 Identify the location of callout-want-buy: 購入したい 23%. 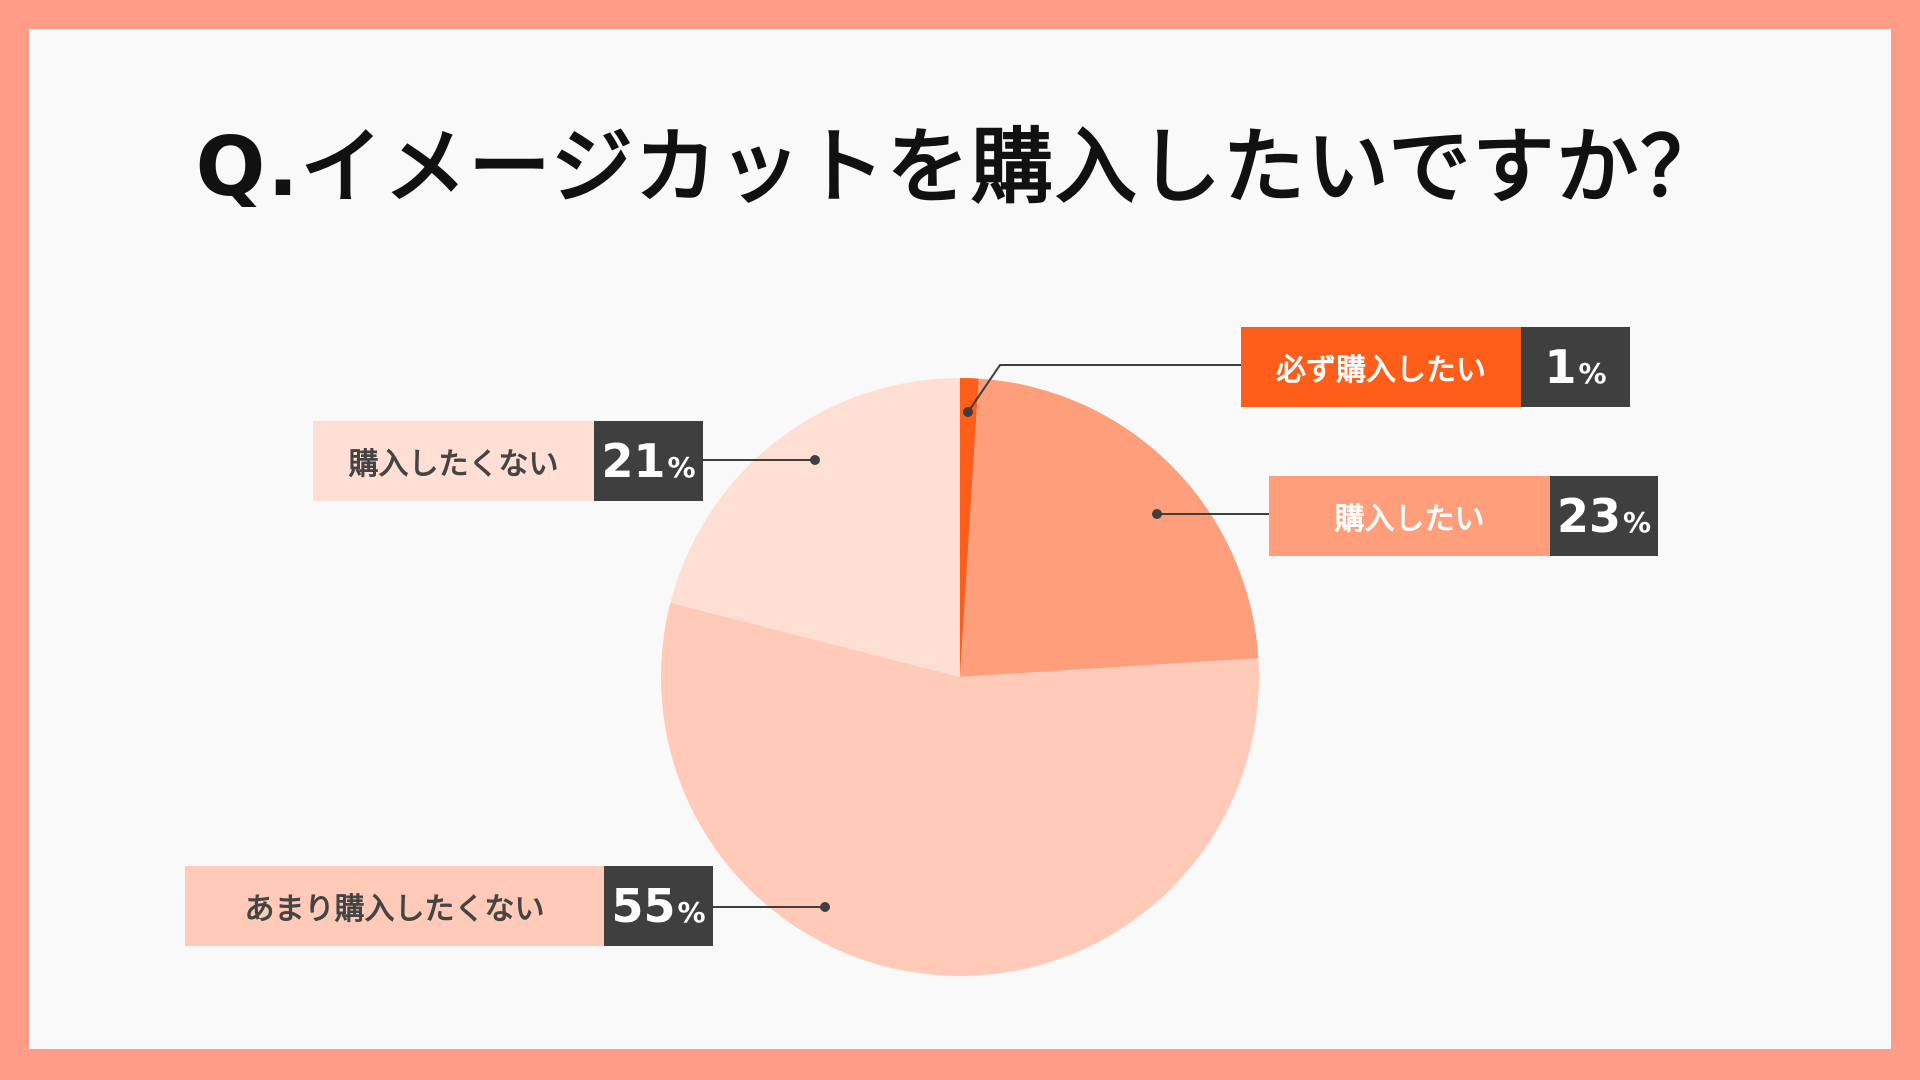
(1463, 516).